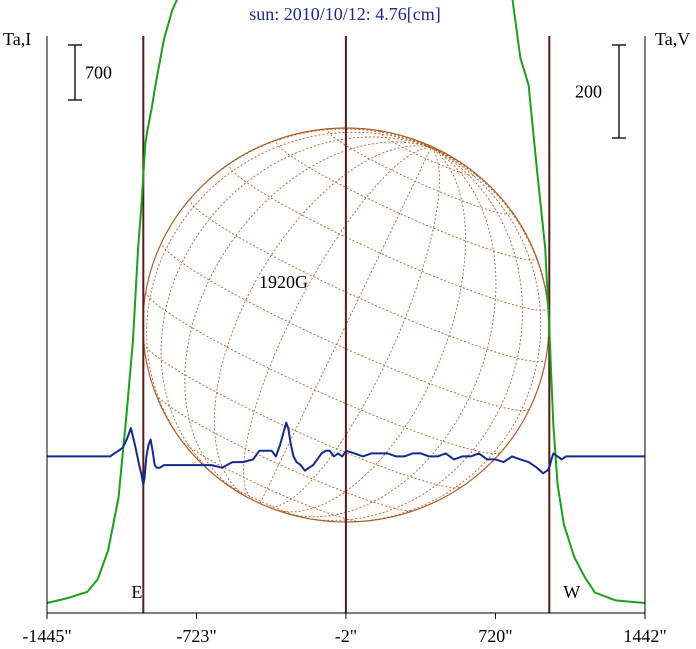 This screenshot has height=649, width=696. I want to click on x-tick-label: 1442", so click(644, 636).